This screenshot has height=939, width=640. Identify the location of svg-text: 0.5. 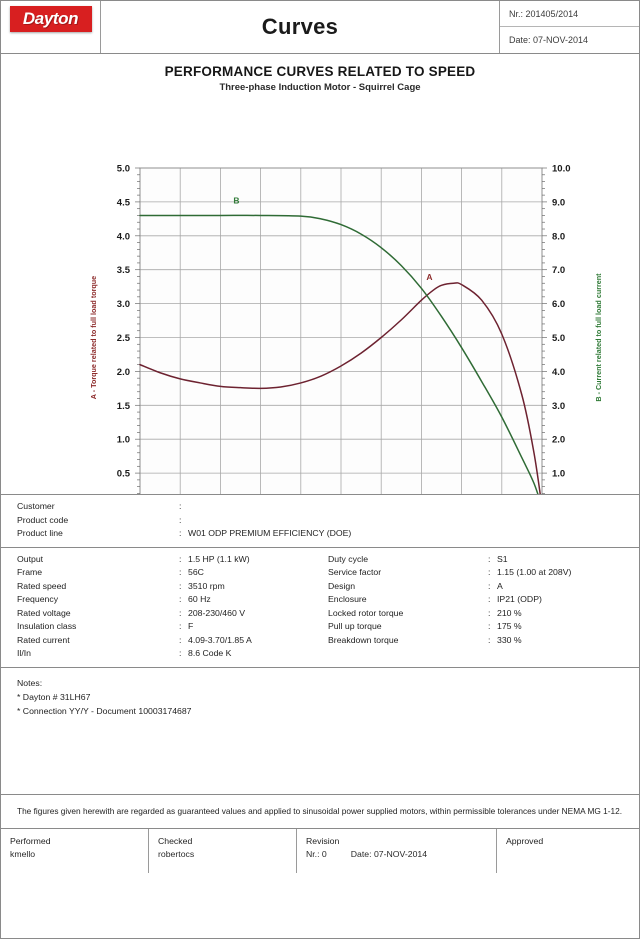
(124, 474).